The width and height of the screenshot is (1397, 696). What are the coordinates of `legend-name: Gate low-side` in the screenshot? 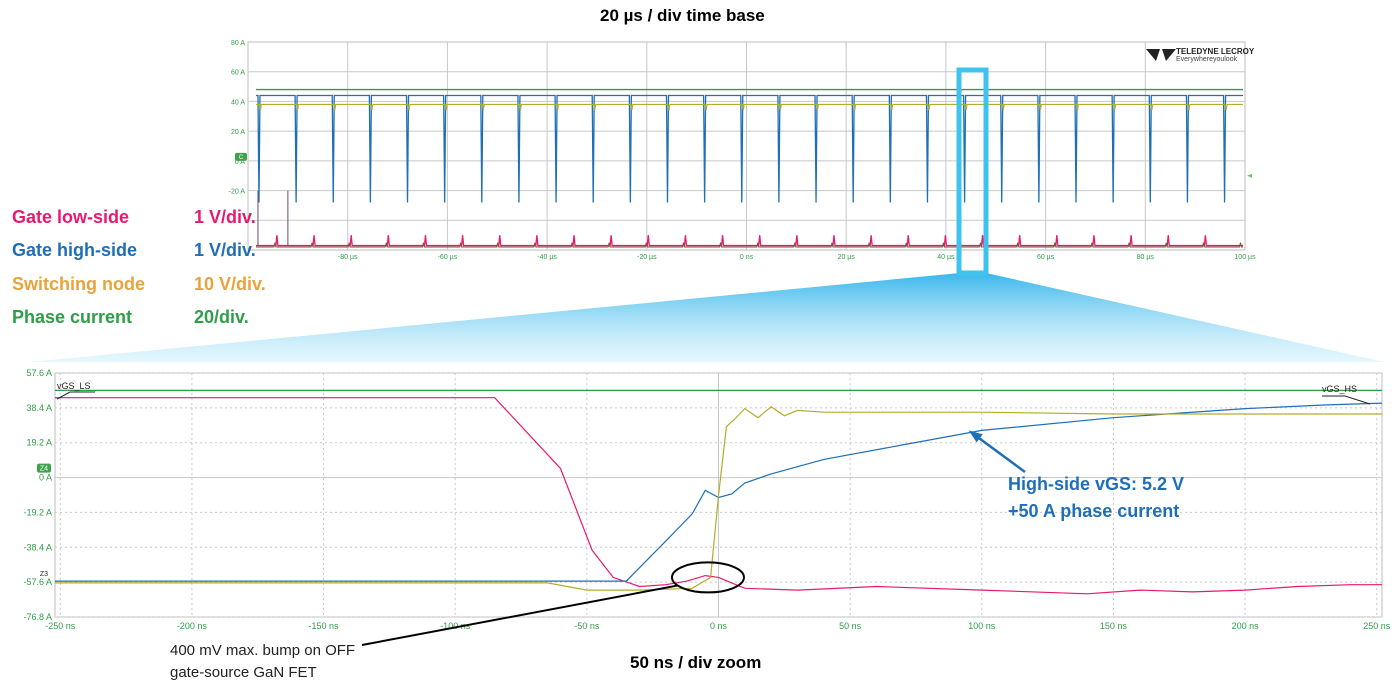 It's located at (71, 217).